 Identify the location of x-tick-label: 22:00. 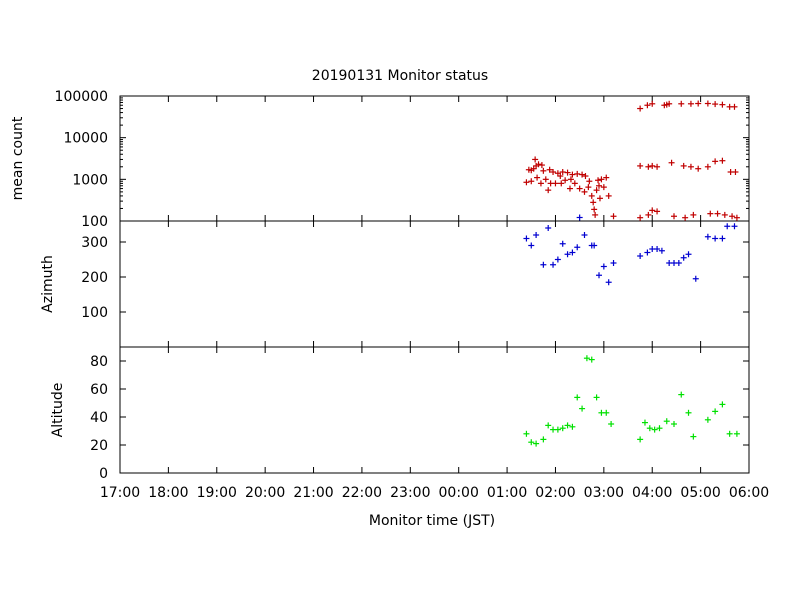
(362, 493).